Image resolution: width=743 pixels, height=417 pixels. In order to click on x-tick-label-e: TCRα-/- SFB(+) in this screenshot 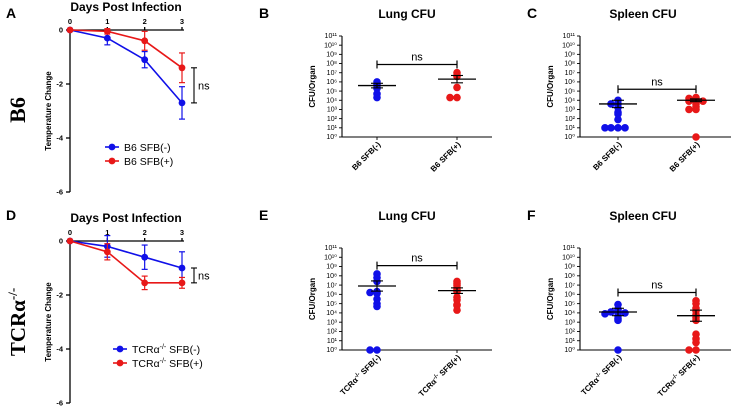, I will do `click(440, 376)`.